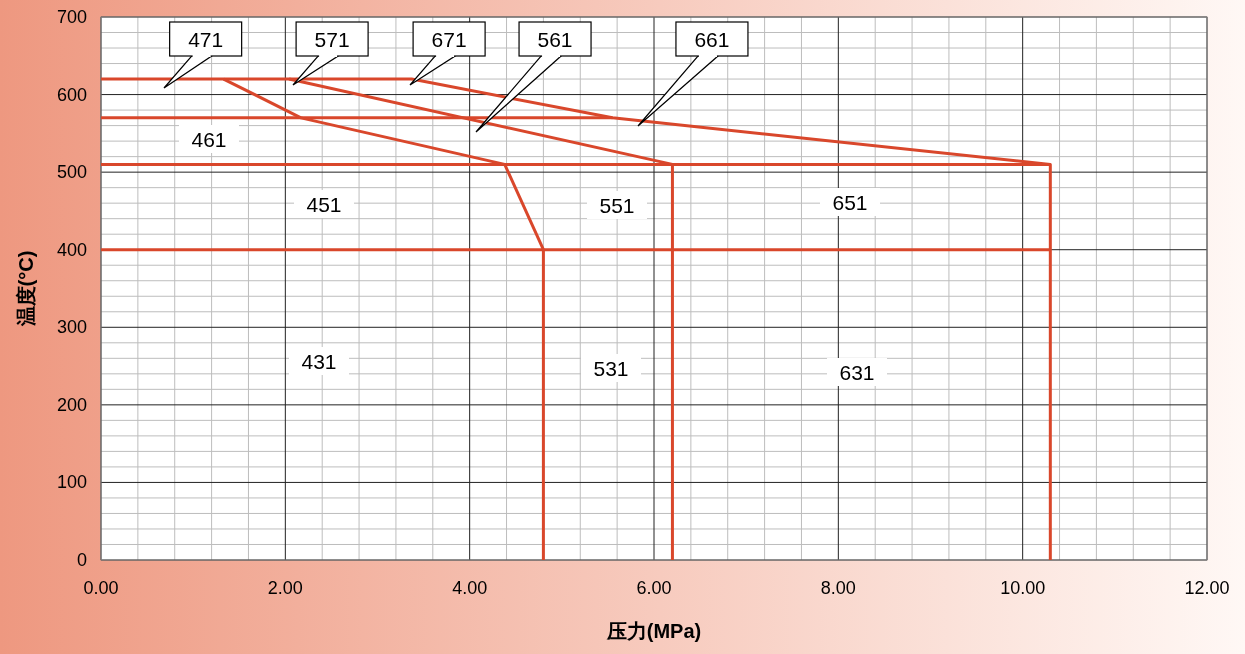 This screenshot has height=654, width=1245. What do you see at coordinates (285, 588) in the screenshot?
I see `x-tick-label: 2.00` at bounding box center [285, 588].